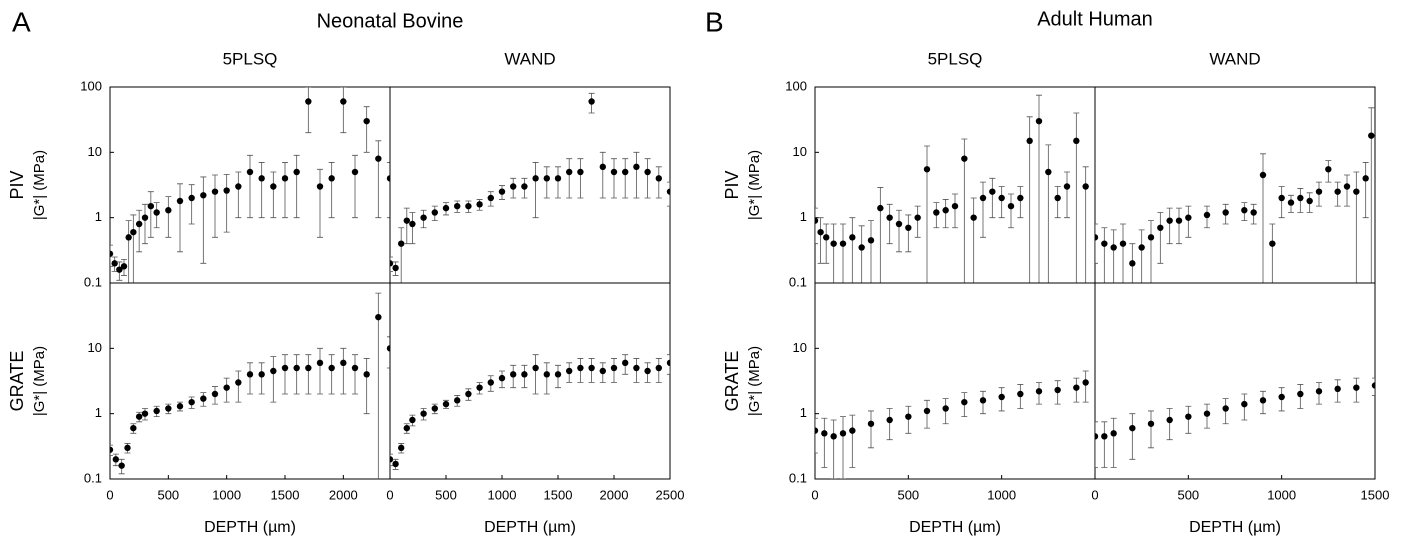  I want to click on column-title: 5PLSQ, so click(955, 58).